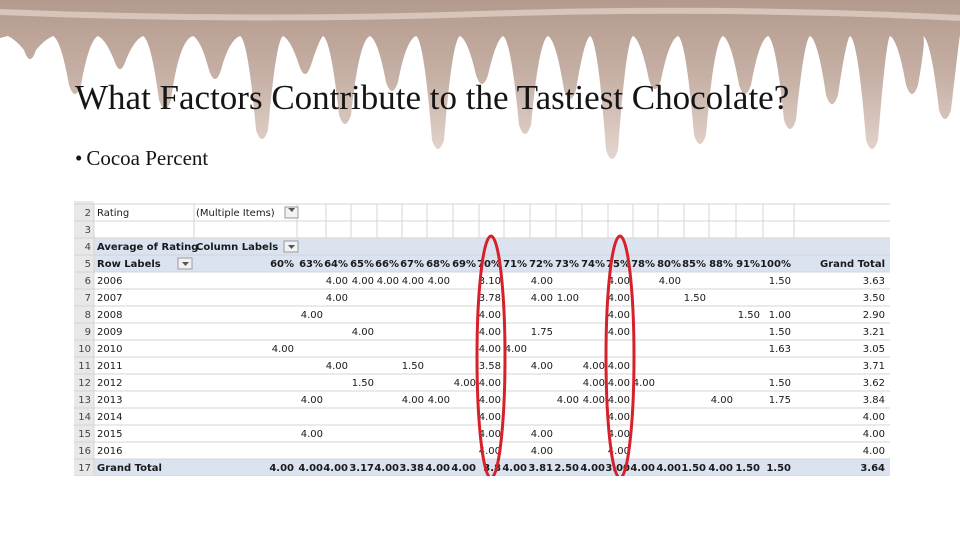 The height and width of the screenshot is (540, 960). Describe the element at coordinates (235, 213) in the screenshot. I see `filter-value: (Multiple Items)` at that location.